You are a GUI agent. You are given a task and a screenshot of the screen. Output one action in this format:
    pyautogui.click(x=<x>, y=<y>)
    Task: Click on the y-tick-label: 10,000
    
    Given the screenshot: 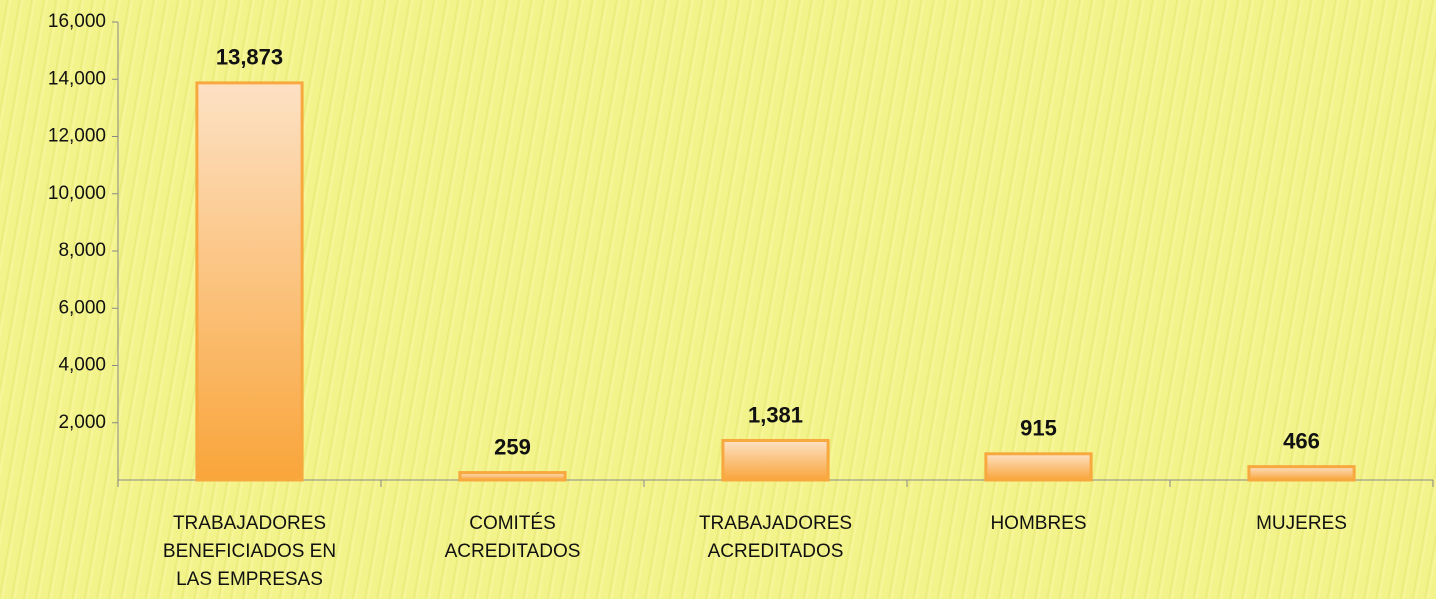 What is the action you would take?
    pyautogui.click(x=77, y=193)
    